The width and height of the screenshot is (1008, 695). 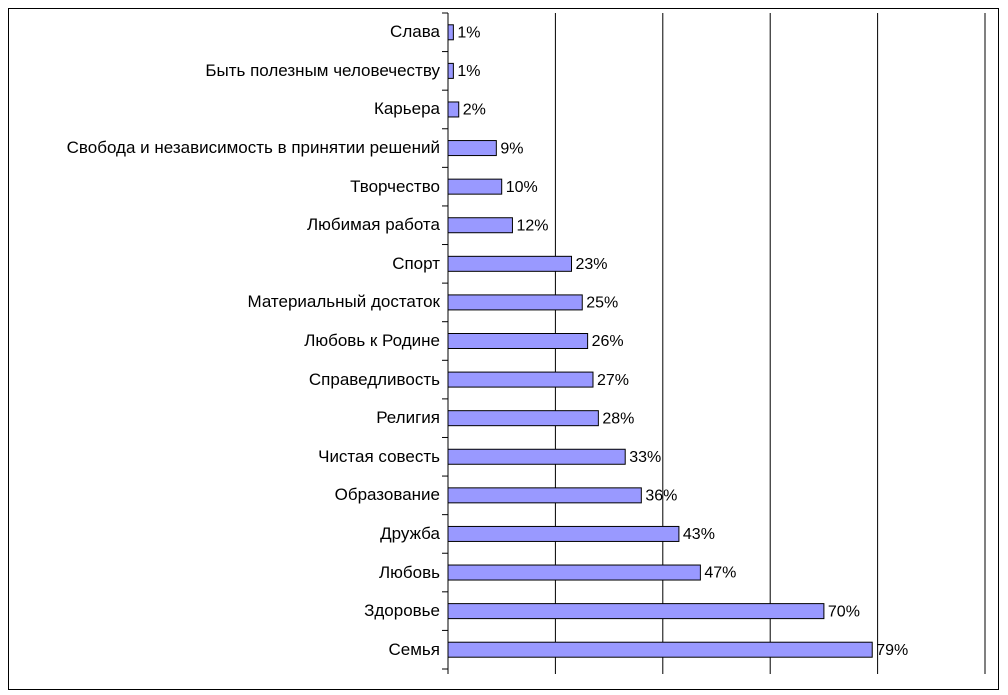 What do you see at coordinates (343, 302) in the screenshot?
I see `y-tick-label: Материальный достаток` at bounding box center [343, 302].